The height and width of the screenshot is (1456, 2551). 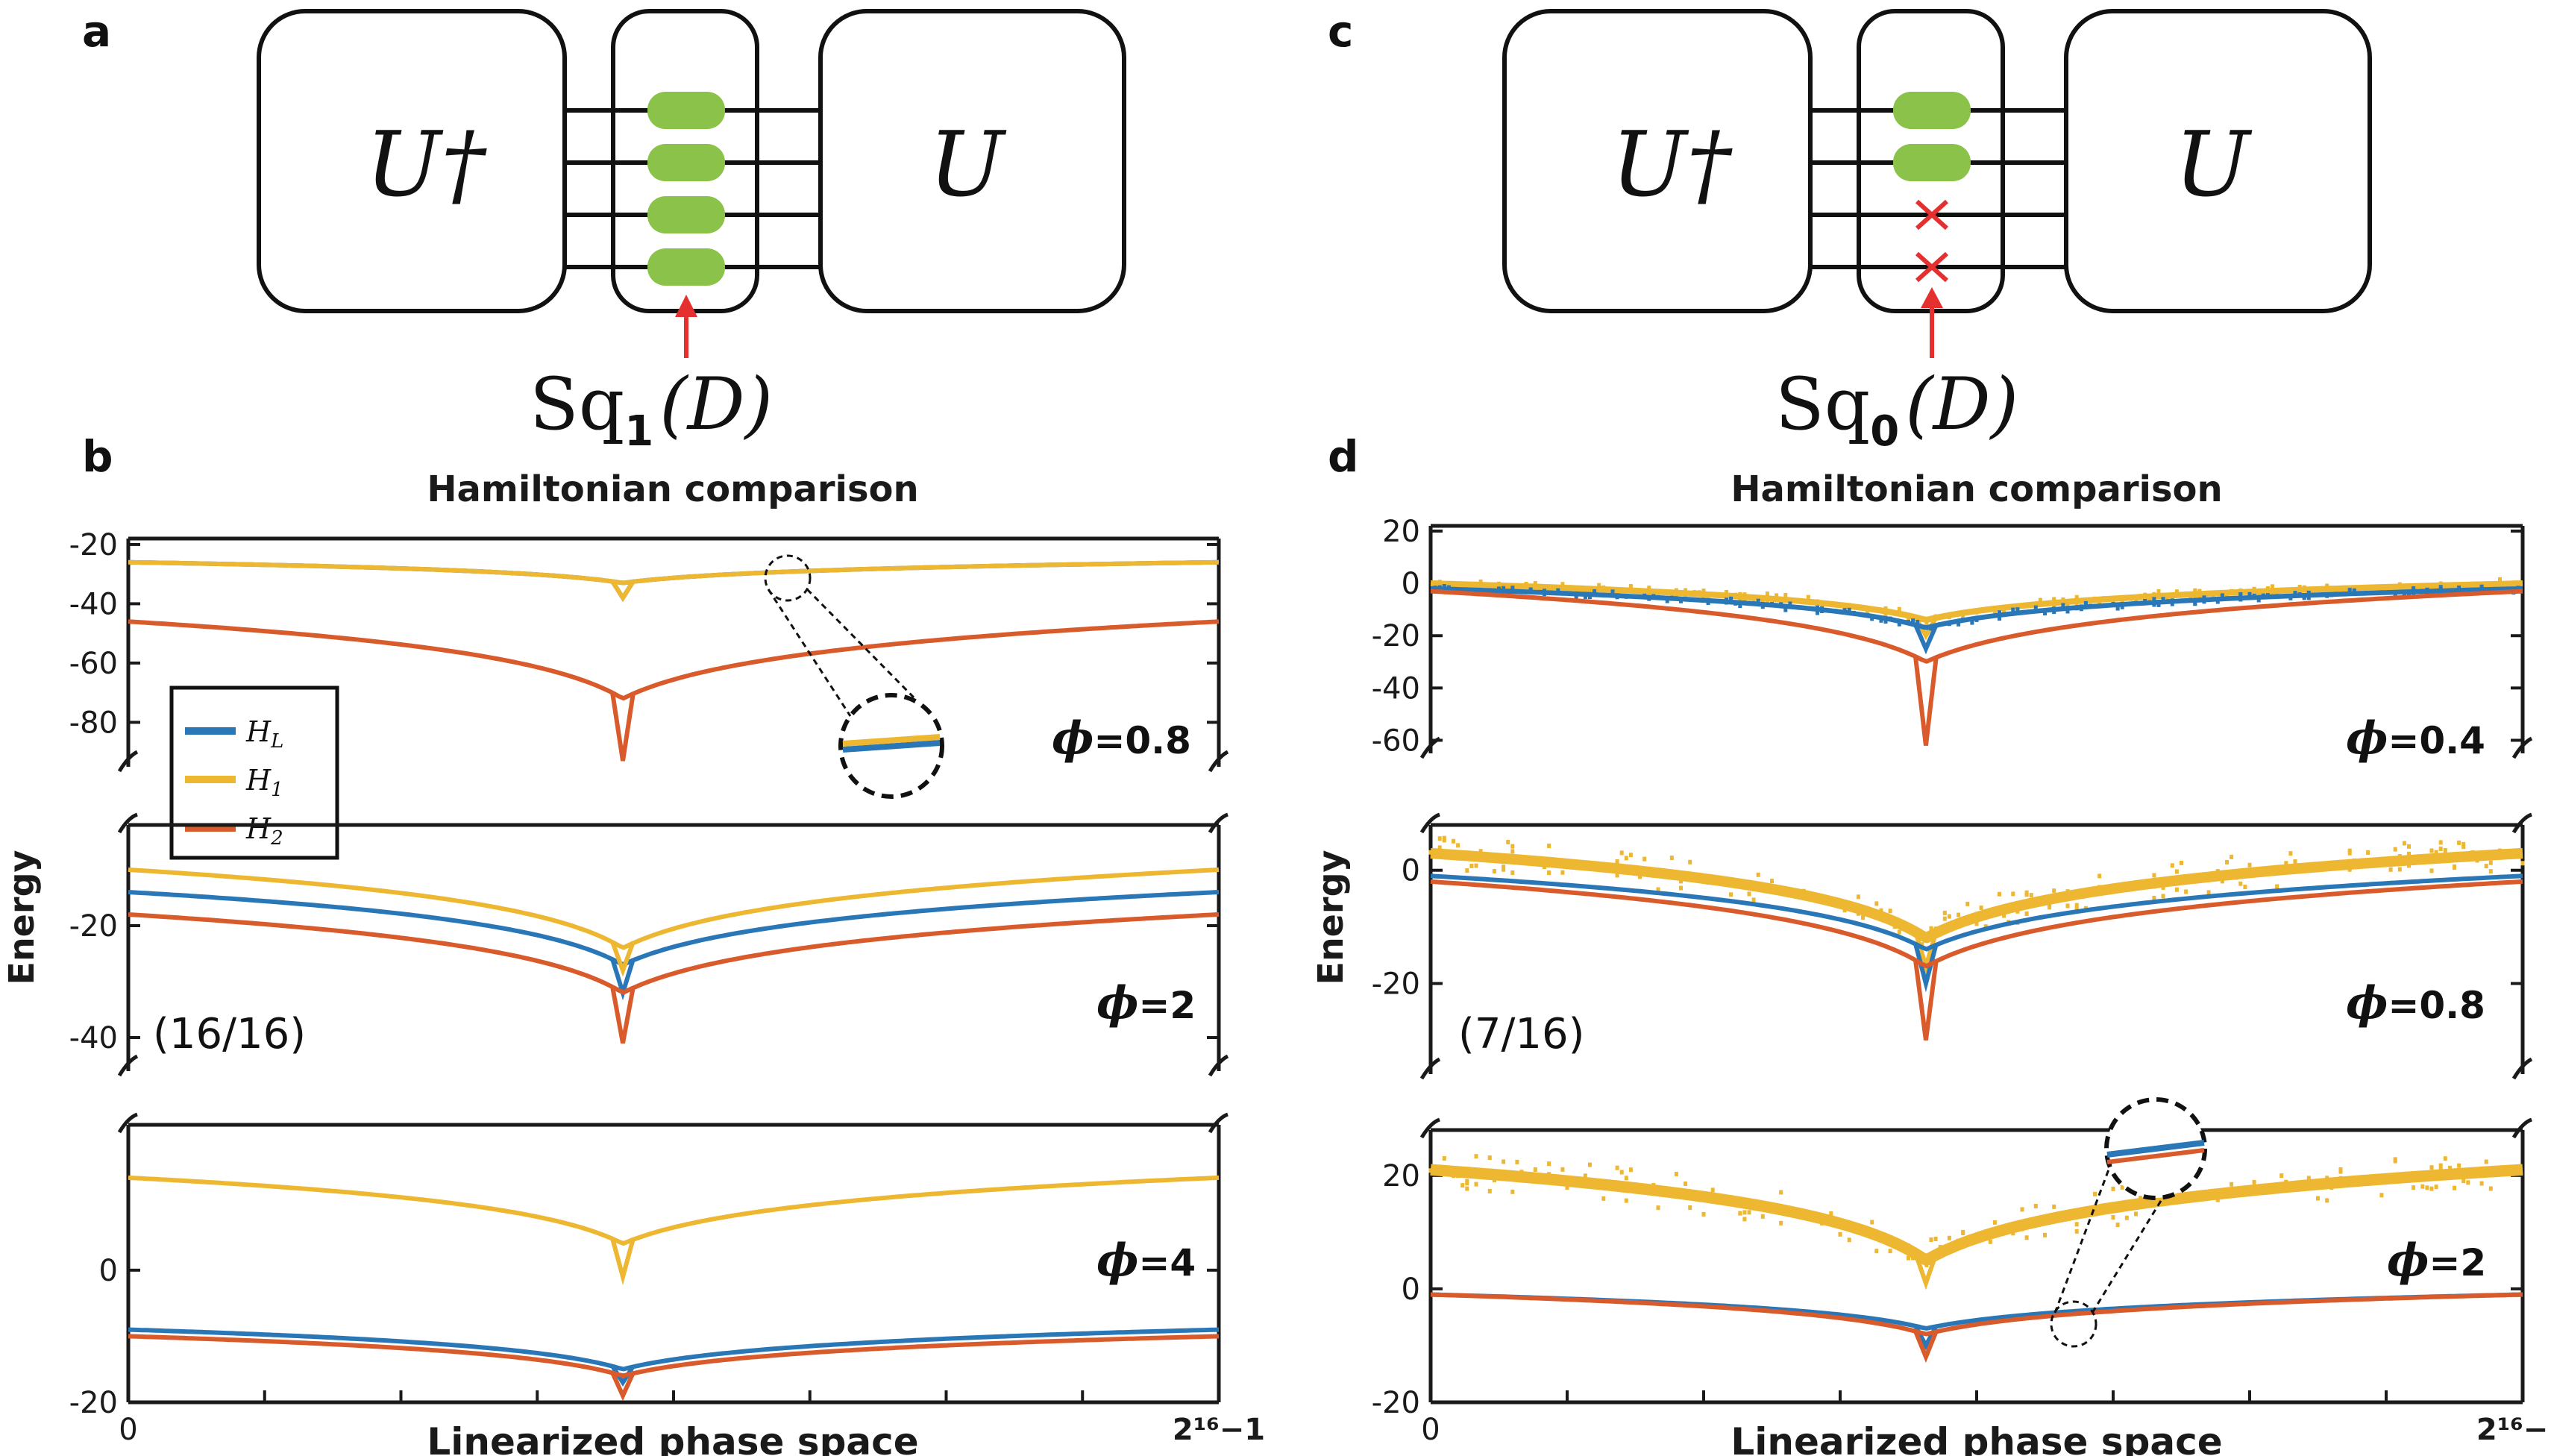 I want to click on x-tick-start-d: 0, so click(x=1430, y=1430).